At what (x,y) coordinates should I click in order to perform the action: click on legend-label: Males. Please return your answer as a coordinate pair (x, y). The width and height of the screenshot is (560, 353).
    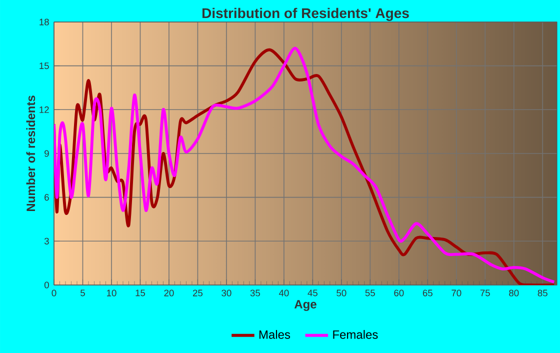
    Looking at the image, I should click on (274, 334).